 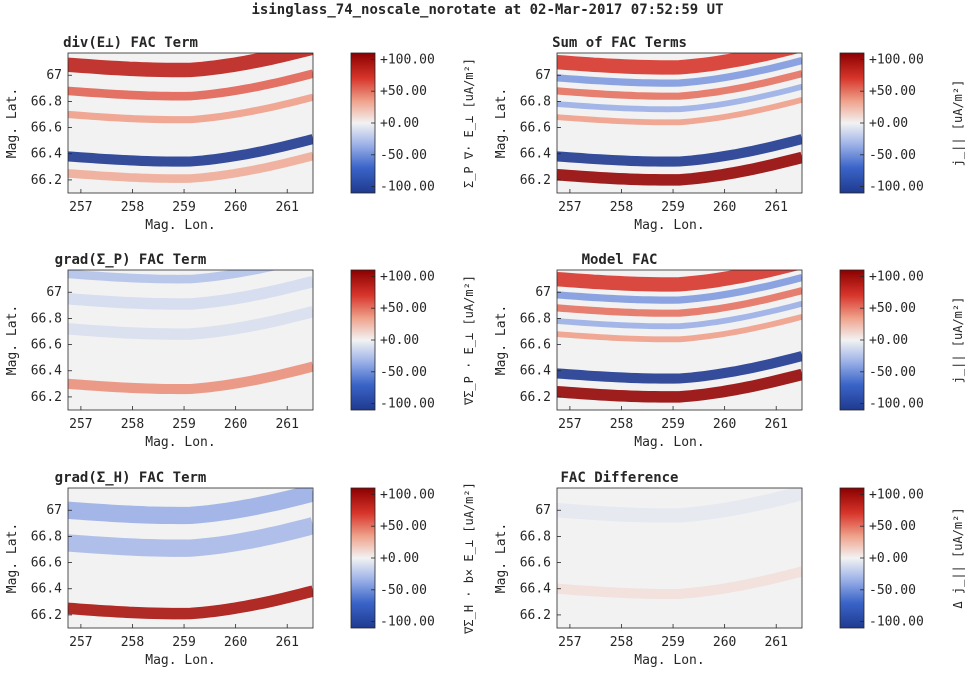 What do you see at coordinates (619, 43) in the screenshot?
I see `panel-title: Sum of FAC Terms` at bounding box center [619, 43].